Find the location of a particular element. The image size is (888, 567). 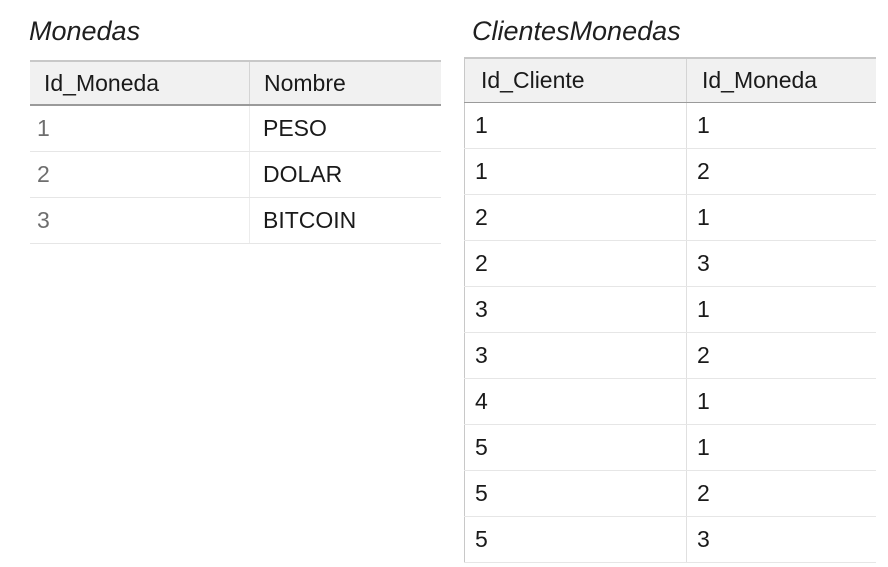

table-row: 1 2 is located at coordinates (670, 171).